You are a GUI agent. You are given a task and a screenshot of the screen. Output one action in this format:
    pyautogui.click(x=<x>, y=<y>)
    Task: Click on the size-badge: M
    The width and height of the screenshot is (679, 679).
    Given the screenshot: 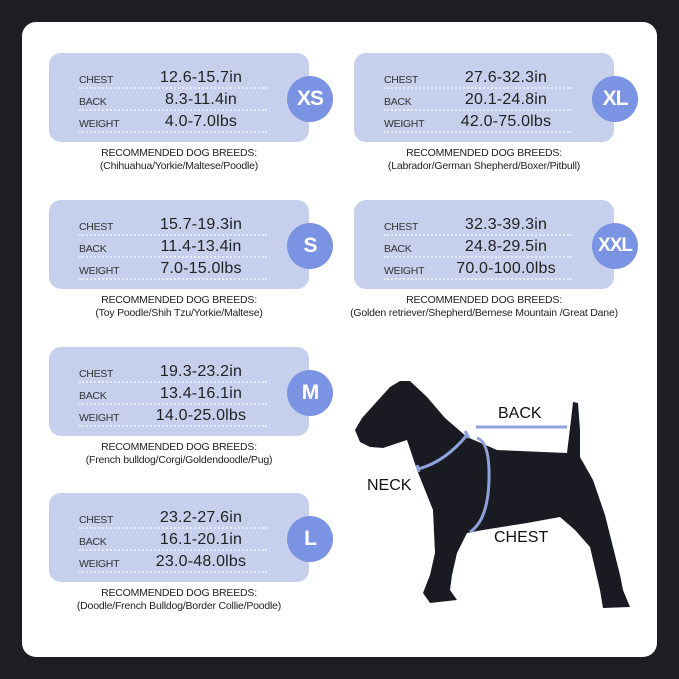 What is the action you would take?
    pyautogui.click(x=310, y=393)
    